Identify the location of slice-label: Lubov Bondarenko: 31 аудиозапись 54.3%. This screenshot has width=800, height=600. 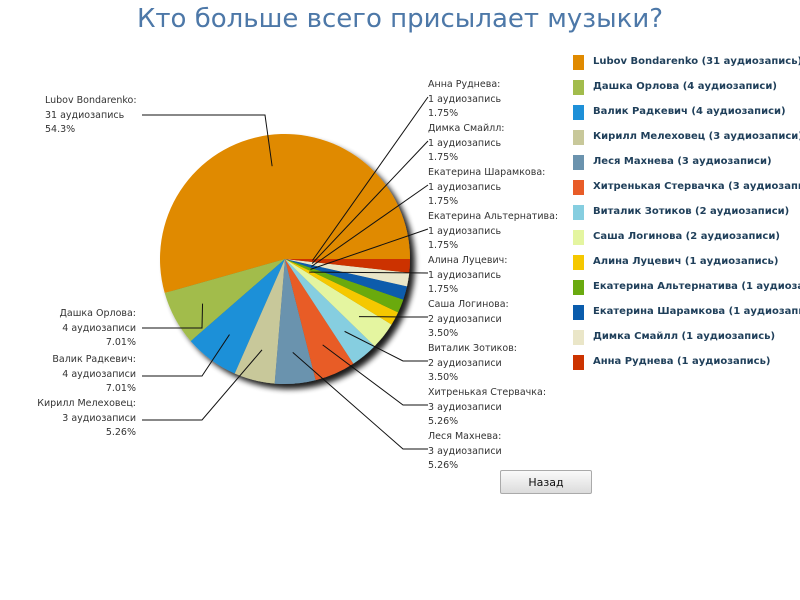
(91, 116).